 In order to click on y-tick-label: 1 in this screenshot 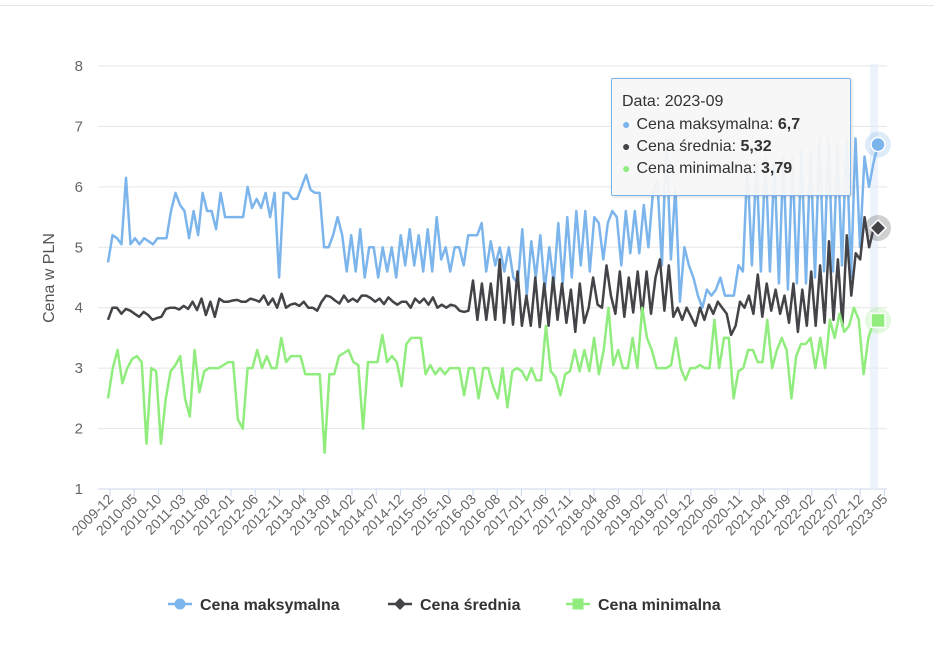, I will do `click(79, 489)`.